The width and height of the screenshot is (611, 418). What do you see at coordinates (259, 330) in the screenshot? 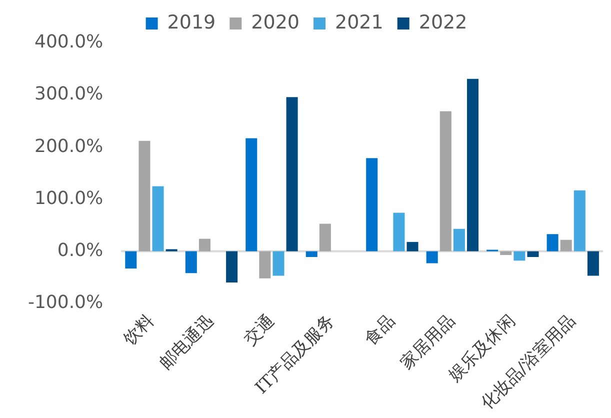
I see `x-tick-label: 交通` at bounding box center [259, 330].